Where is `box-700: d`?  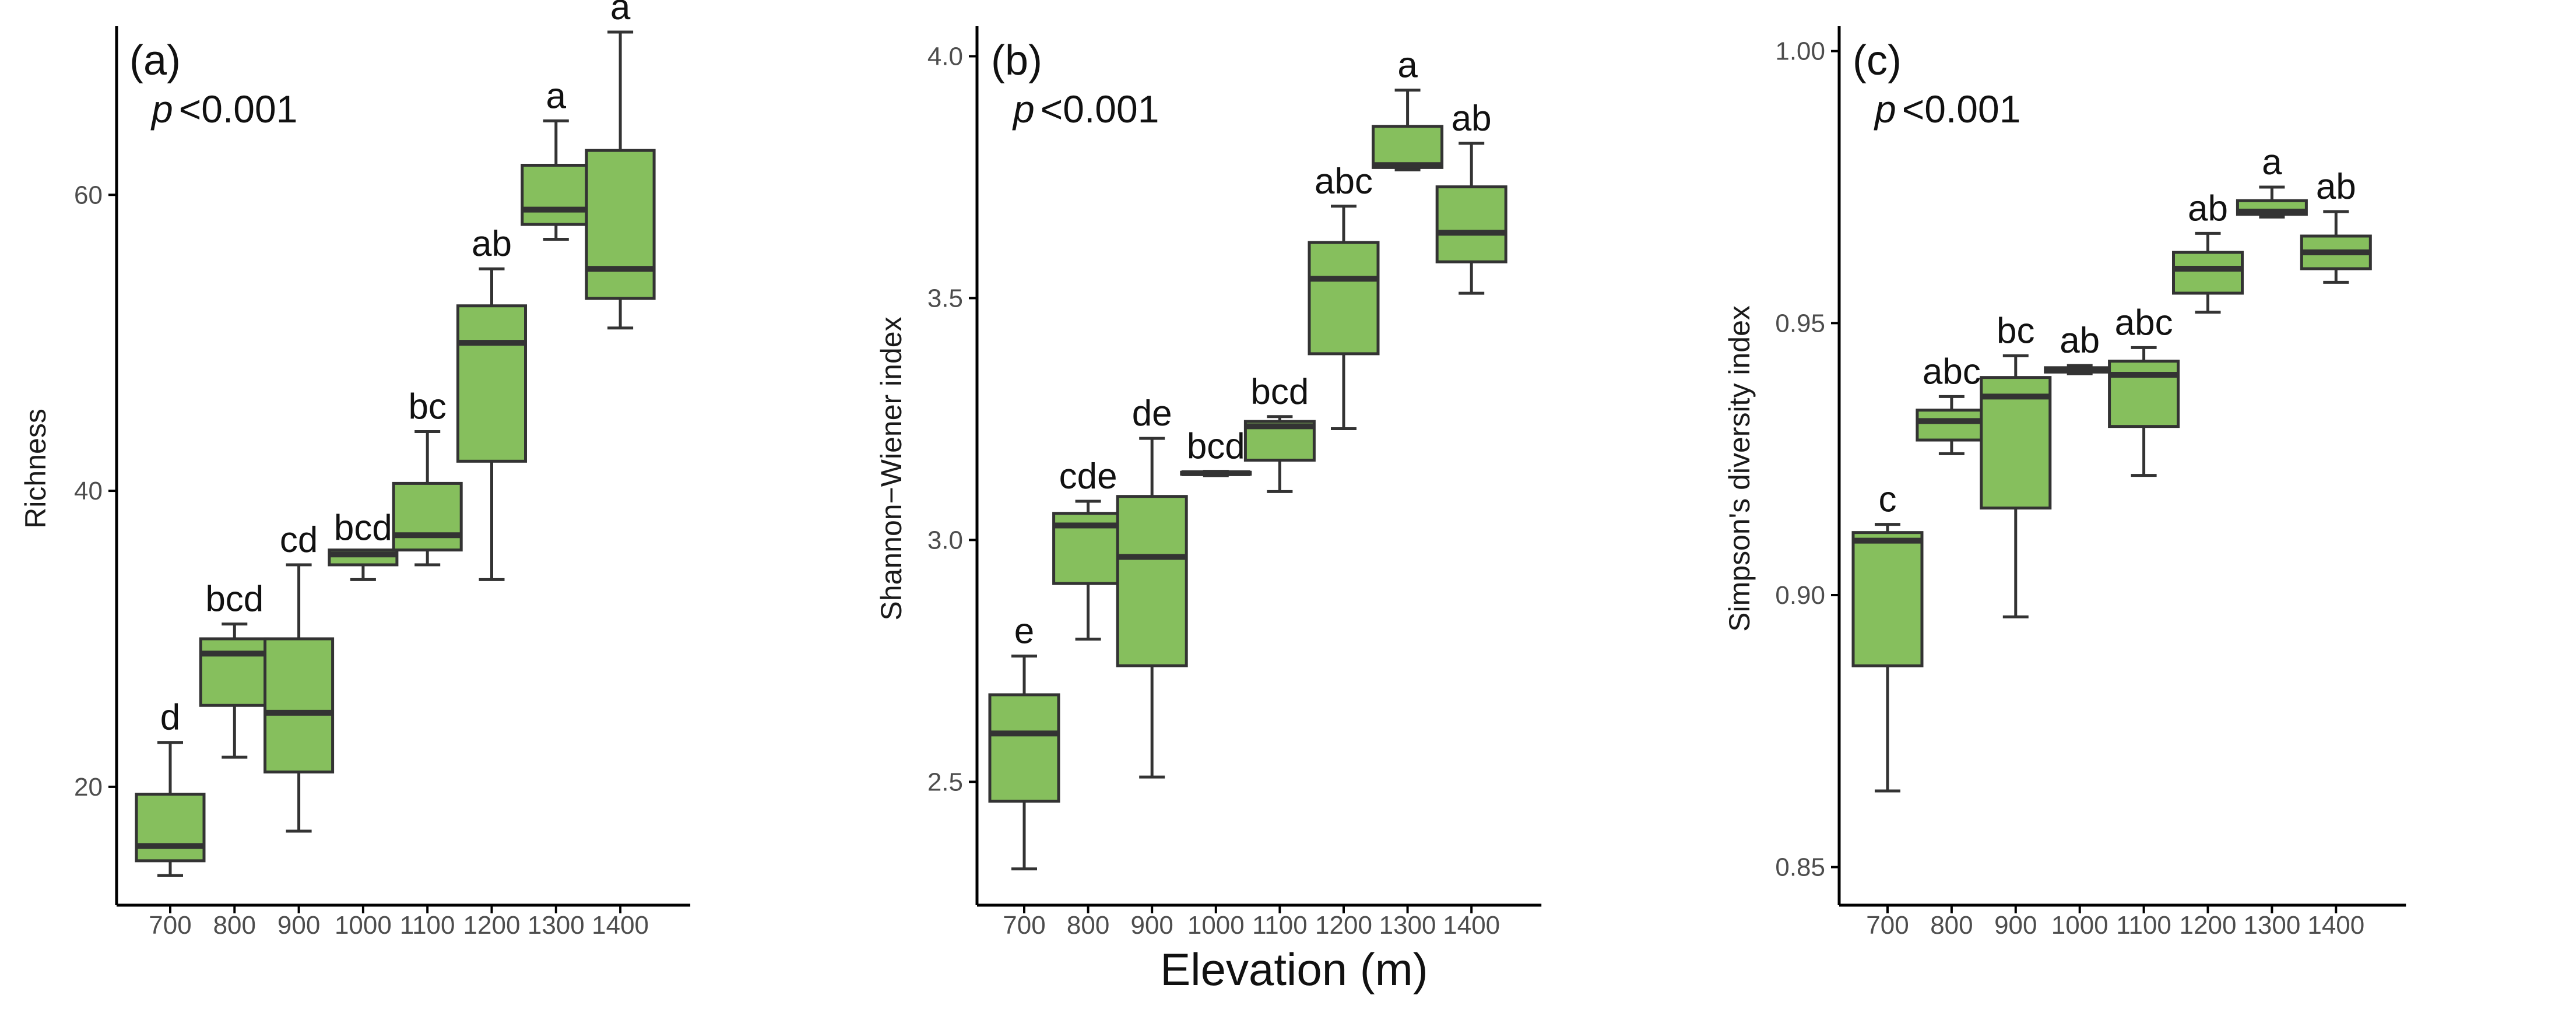
box-700: d is located at coordinates (170, 787).